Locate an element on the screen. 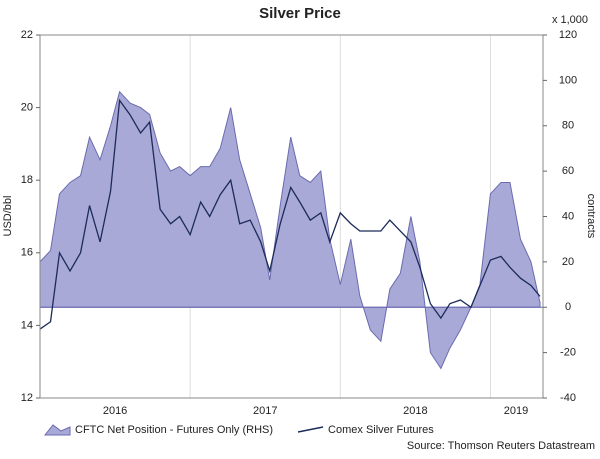 The width and height of the screenshot is (600, 459). y2-unit: x 1,000 is located at coordinates (570, 20).